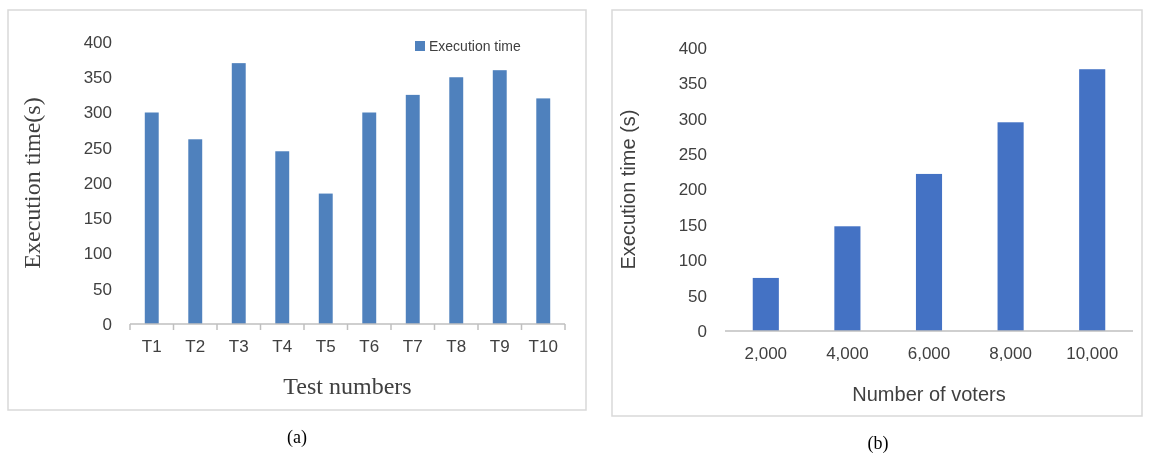 This screenshot has height=458, width=1154. What do you see at coordinates (195, 346) in the screenshot?
I see `x-tick-label: T2` at bounding box center [195, 346].